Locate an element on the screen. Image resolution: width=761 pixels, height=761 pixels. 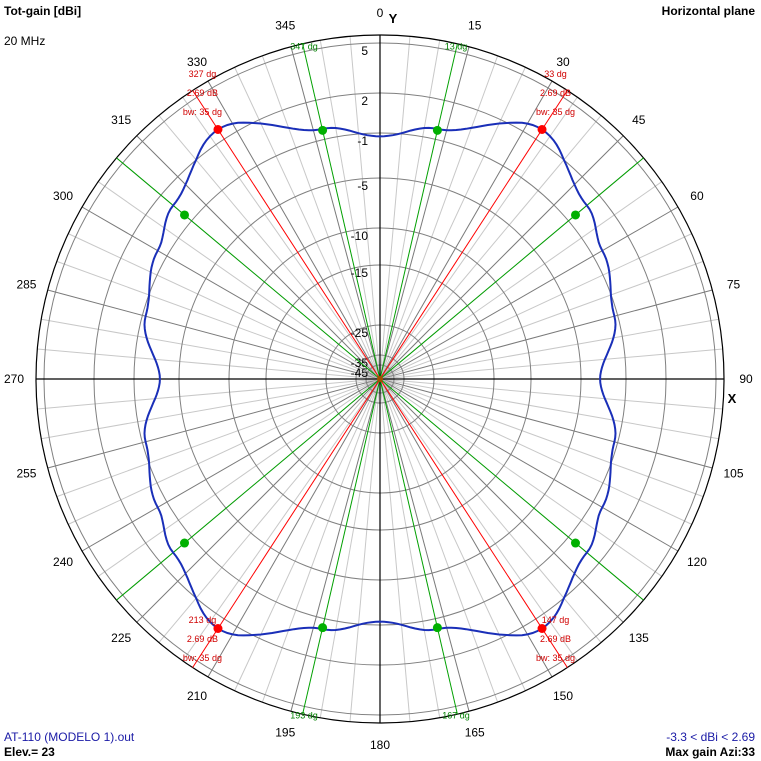
azimuth-label: 105 is located at coordinates (734, 474).